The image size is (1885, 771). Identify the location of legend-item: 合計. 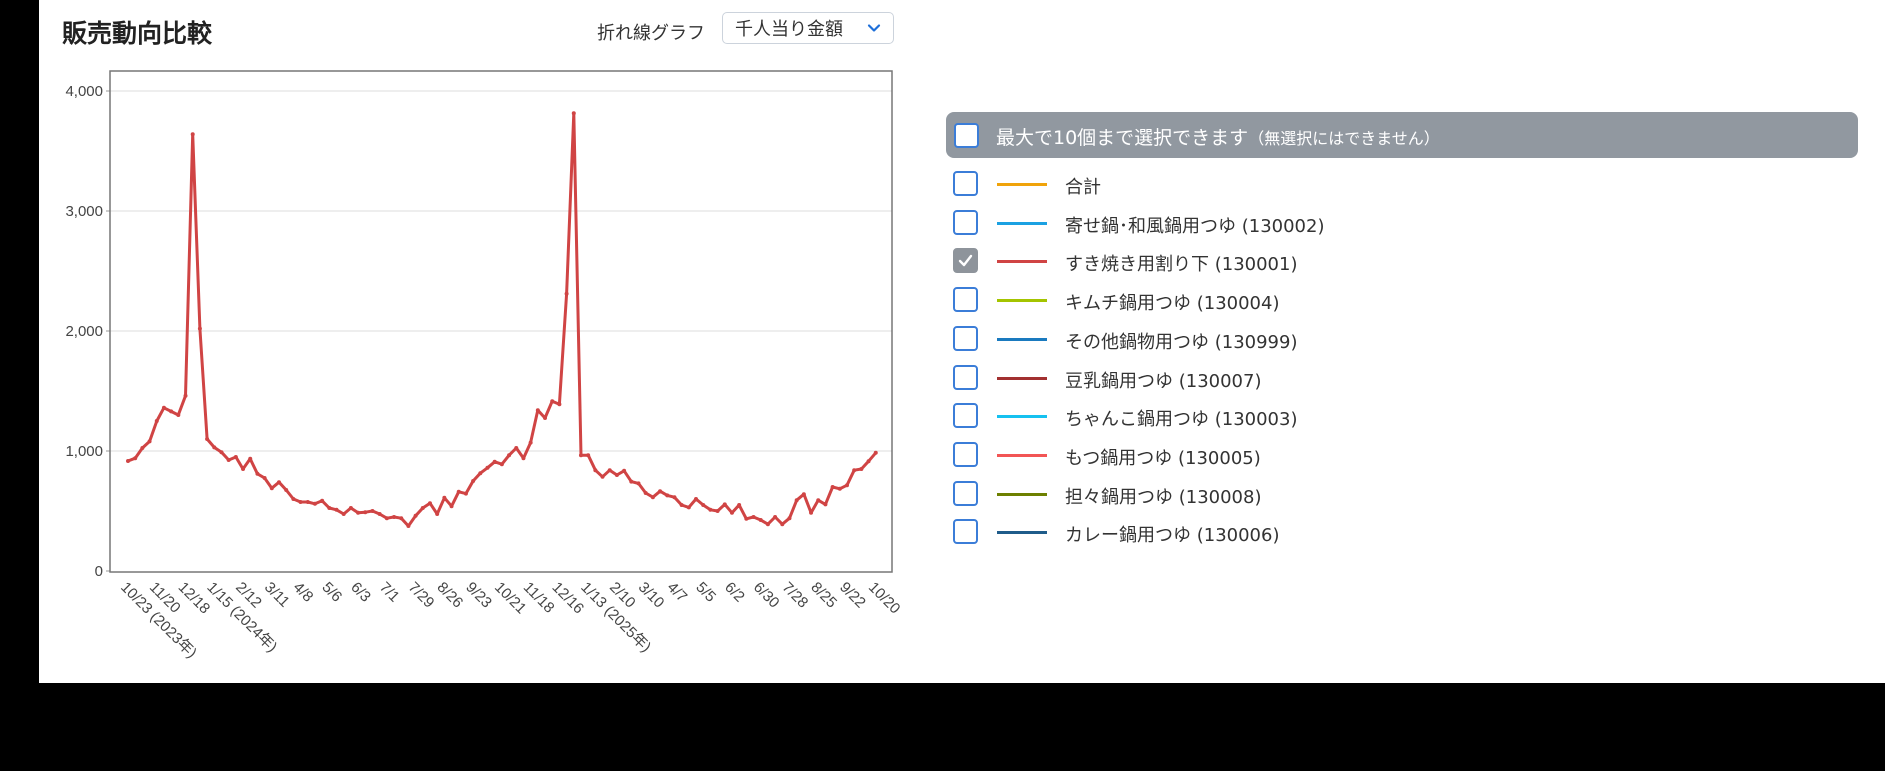
(1253, 184).